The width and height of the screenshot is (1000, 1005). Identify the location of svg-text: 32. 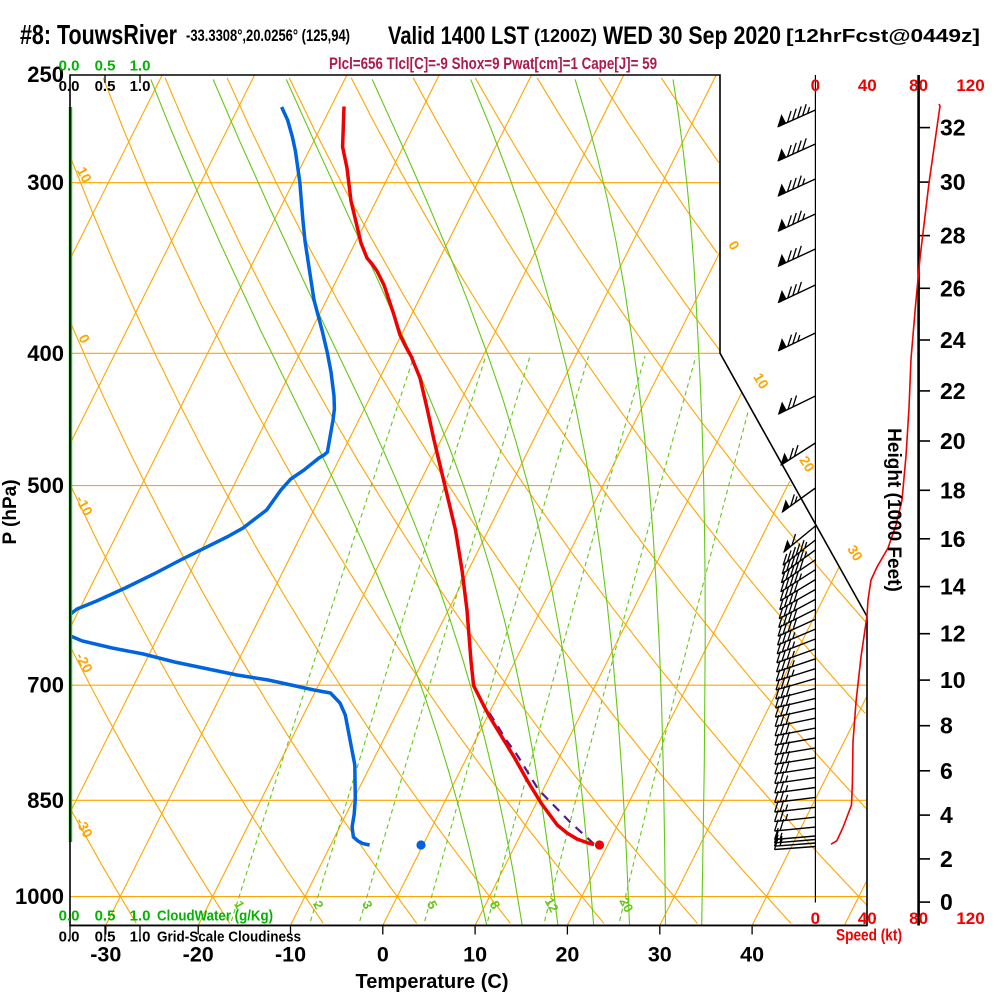
(953, 128).